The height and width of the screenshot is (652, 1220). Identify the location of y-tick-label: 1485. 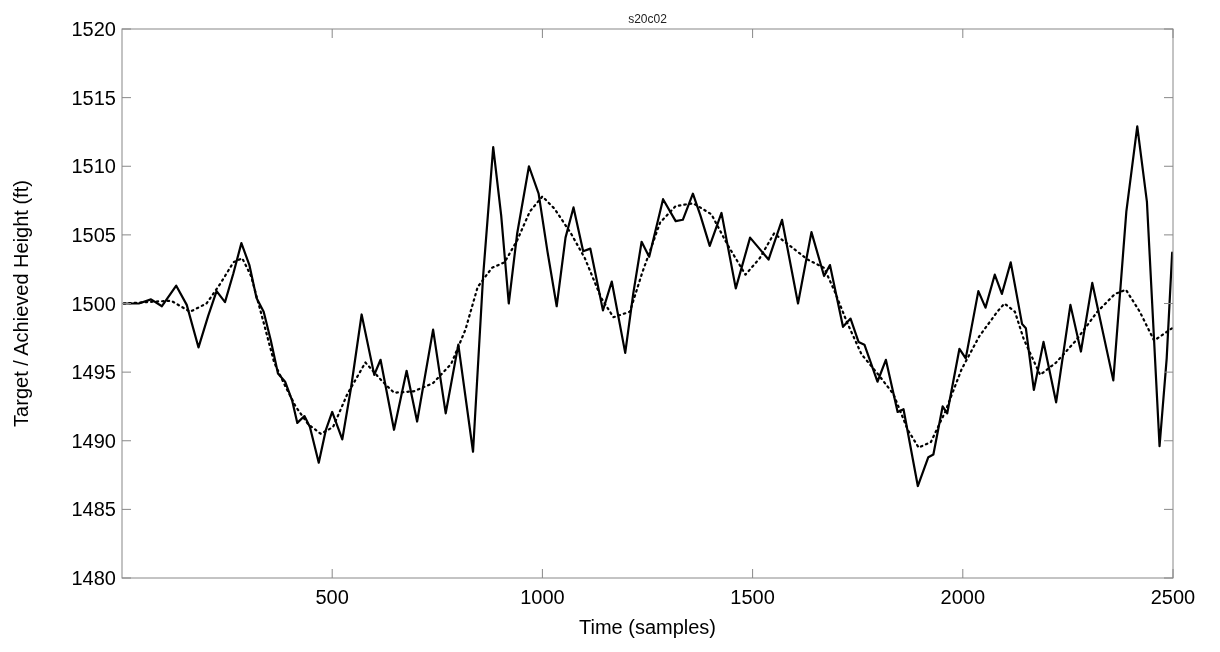
(93, 509).